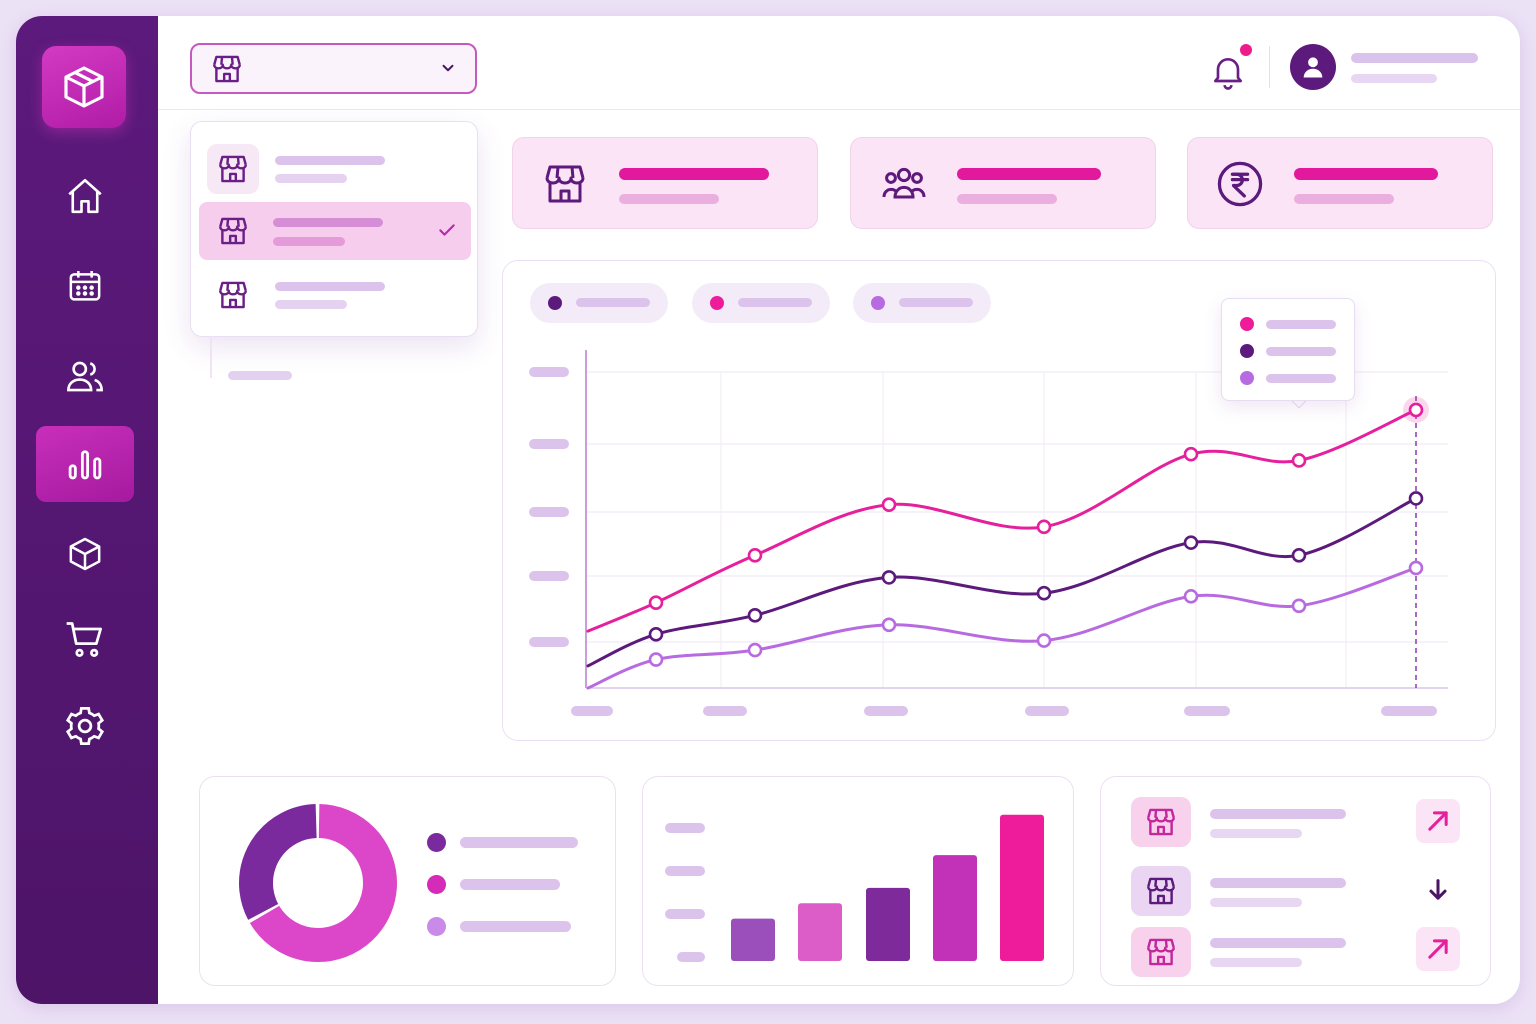 This screenshot has height=1024, width=1536. Describe the element at coordinates (1340, 183) in the screenshot. I see `kpi-card-revenue` at that location.